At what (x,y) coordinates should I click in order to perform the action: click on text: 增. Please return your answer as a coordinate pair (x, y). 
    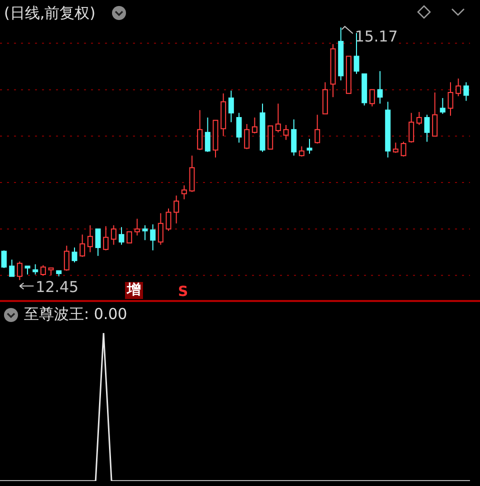
    Looking at the image, I should click on (134, 290).